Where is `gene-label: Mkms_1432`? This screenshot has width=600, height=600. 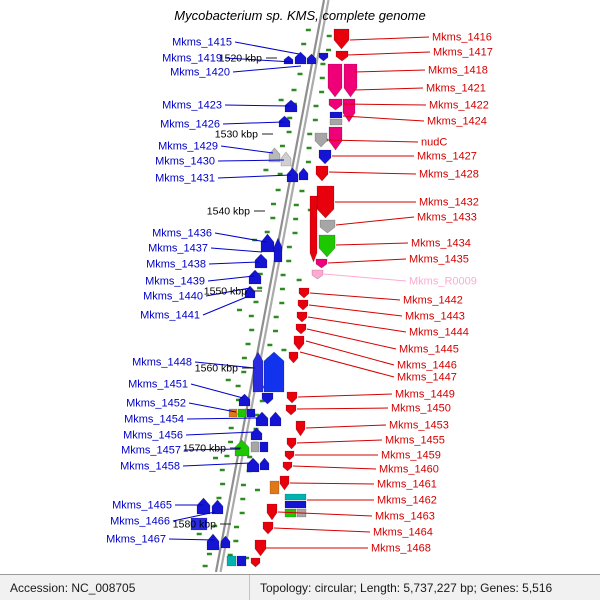
gene-label: Mkms_1432 is located at coordinates (449, 203).